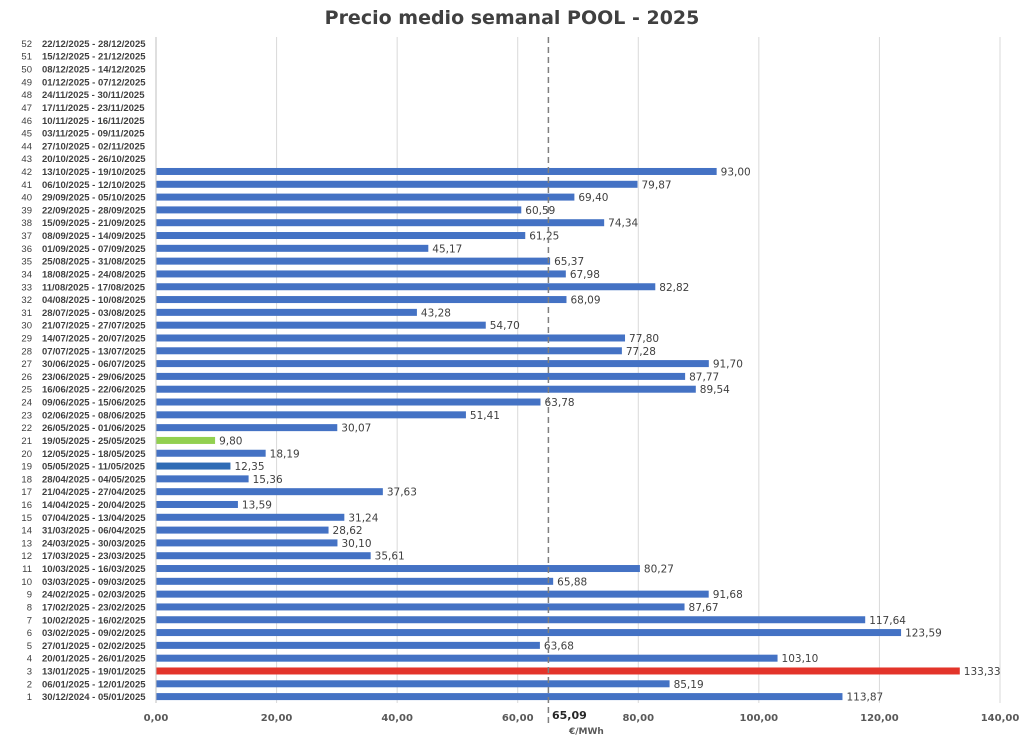 The width and height of the screenshot is (1024, 754). What do you see at coordinates (94, 172) in the screenshot?
I see `week-range-label: 13/10/2025 - 19/10/2025` at bounding box center [94, 172].